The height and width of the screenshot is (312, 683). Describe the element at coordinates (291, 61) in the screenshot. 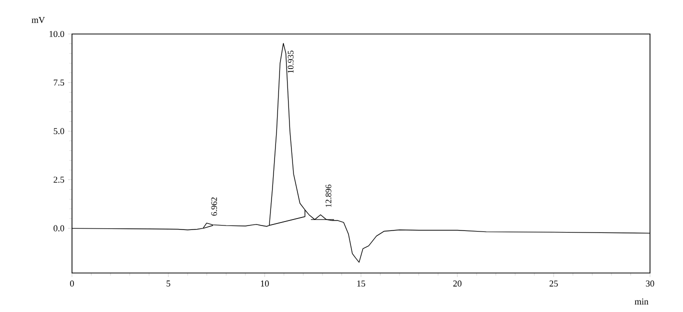

I see `annotation: 10.935` at that location.